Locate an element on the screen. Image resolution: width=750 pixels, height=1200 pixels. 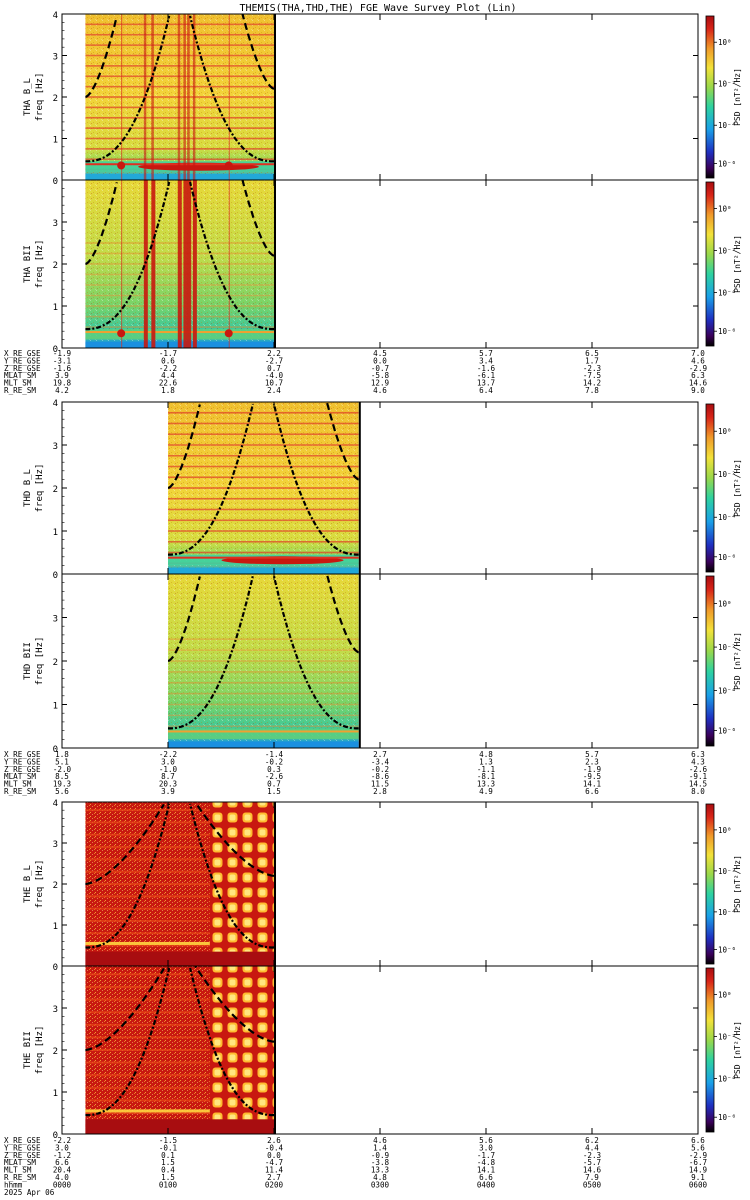
ephemeris-value: 1.4 is located at coordinates (380, 1147).